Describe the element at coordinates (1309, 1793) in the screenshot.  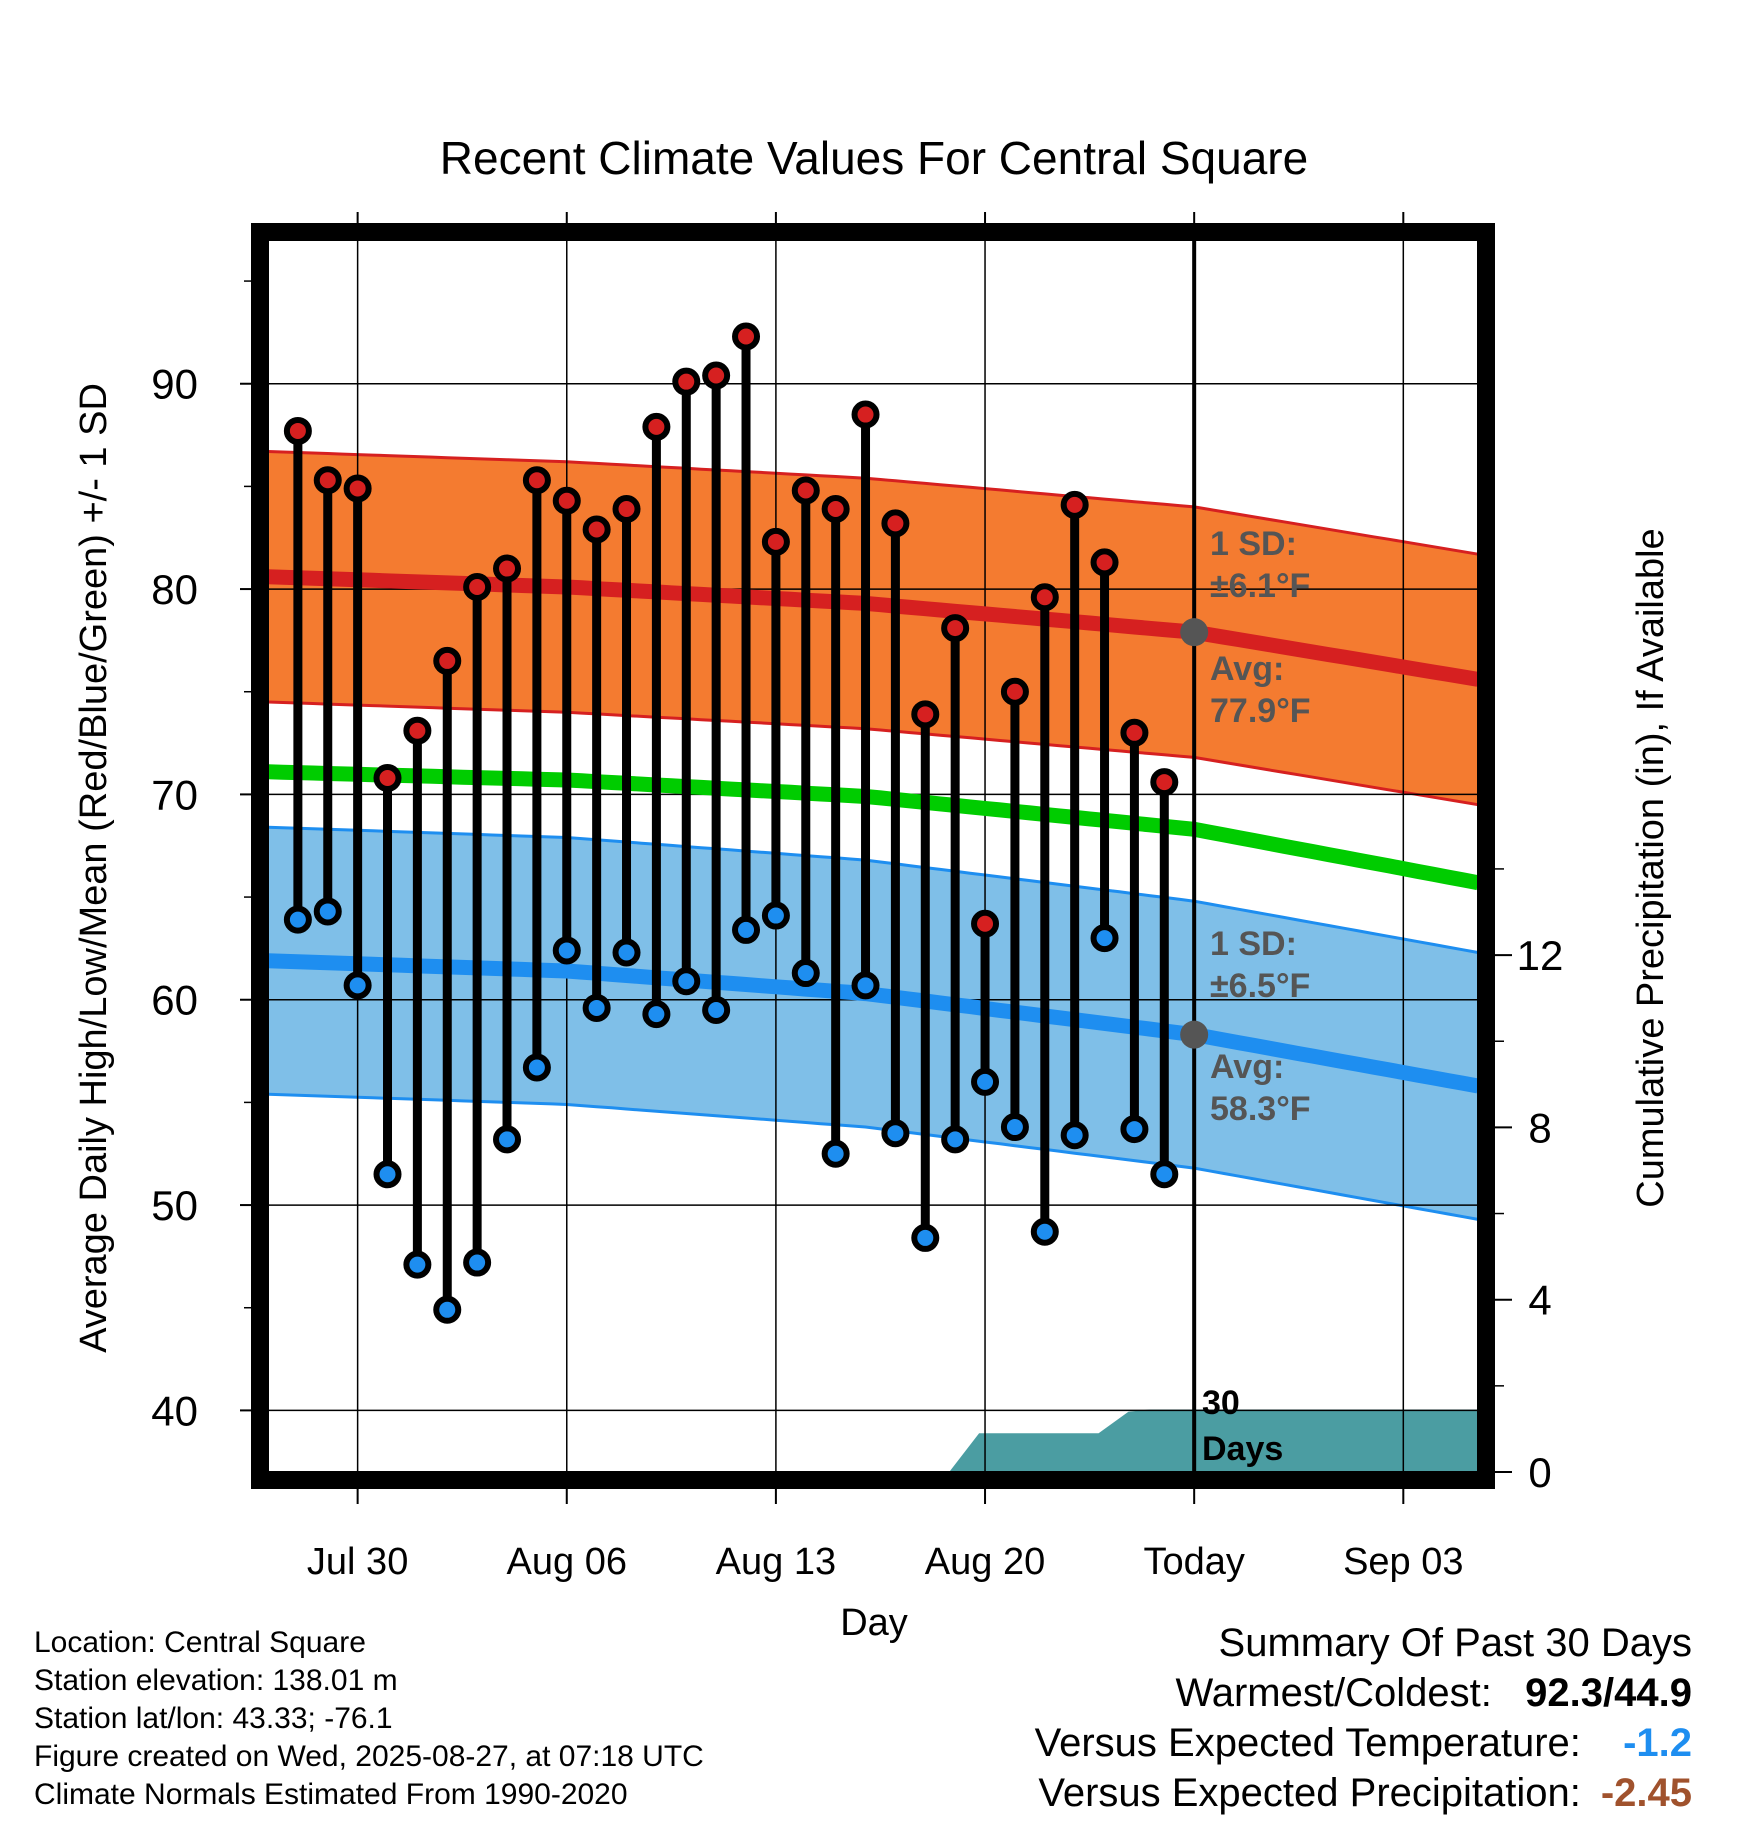
I see `precip-label: Versus Expected Precipitation:` at that location.